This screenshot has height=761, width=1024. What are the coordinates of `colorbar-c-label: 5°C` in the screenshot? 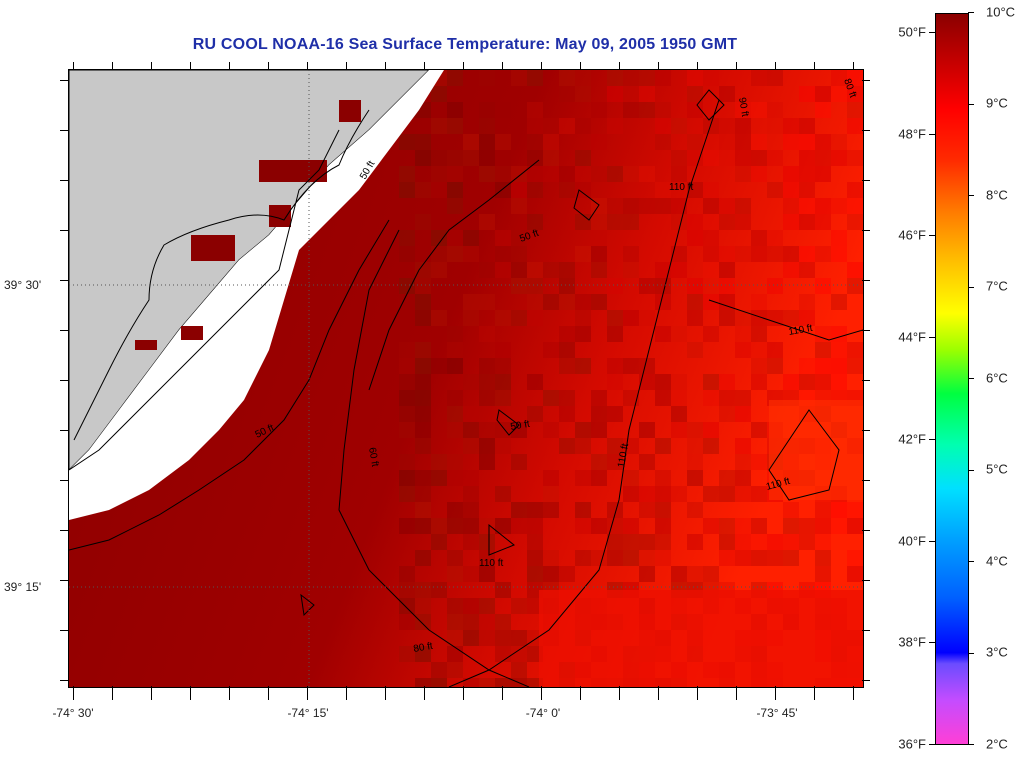 It's located at (997, 469).